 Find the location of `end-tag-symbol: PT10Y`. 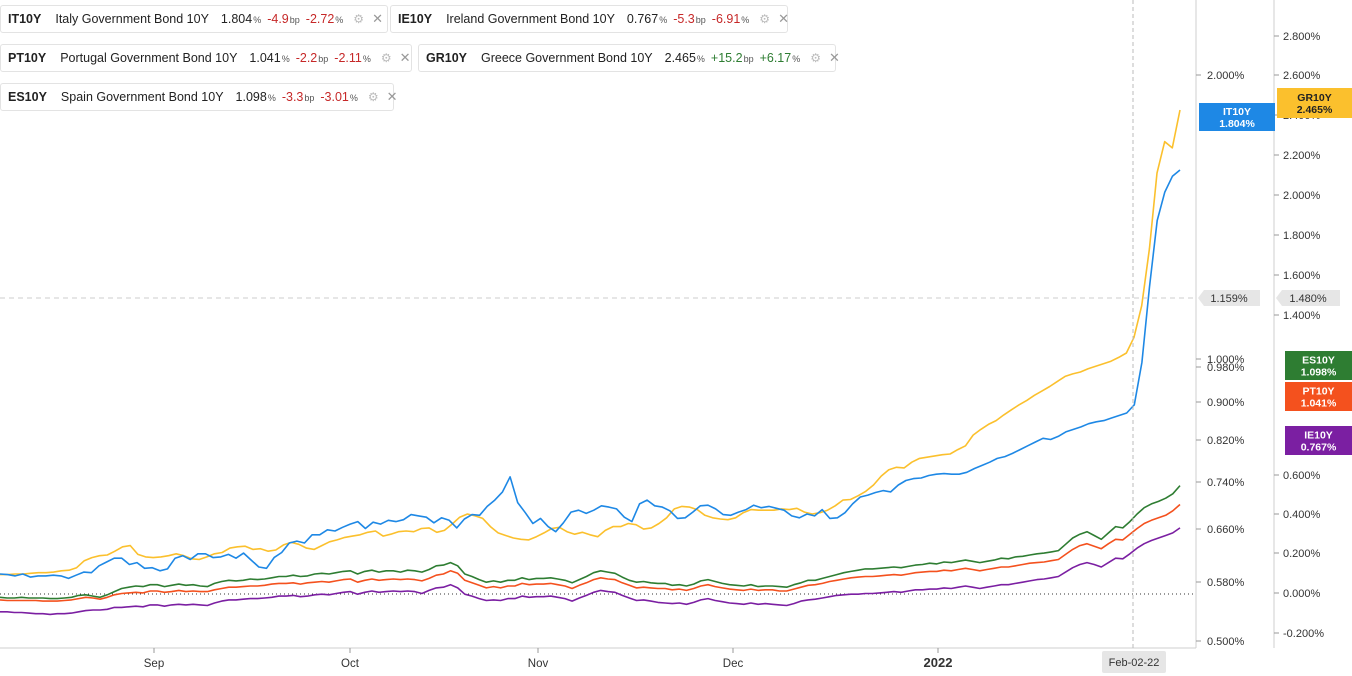

end-tag-symbol: PT10Y is located at coordinates (1318, 392).